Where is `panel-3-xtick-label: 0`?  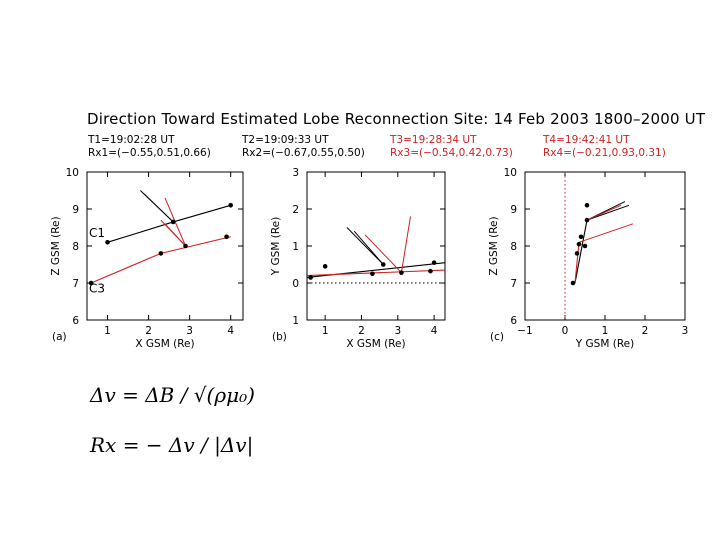 panel-3-xtick-label: 0 is located at coordinates (565, 331).